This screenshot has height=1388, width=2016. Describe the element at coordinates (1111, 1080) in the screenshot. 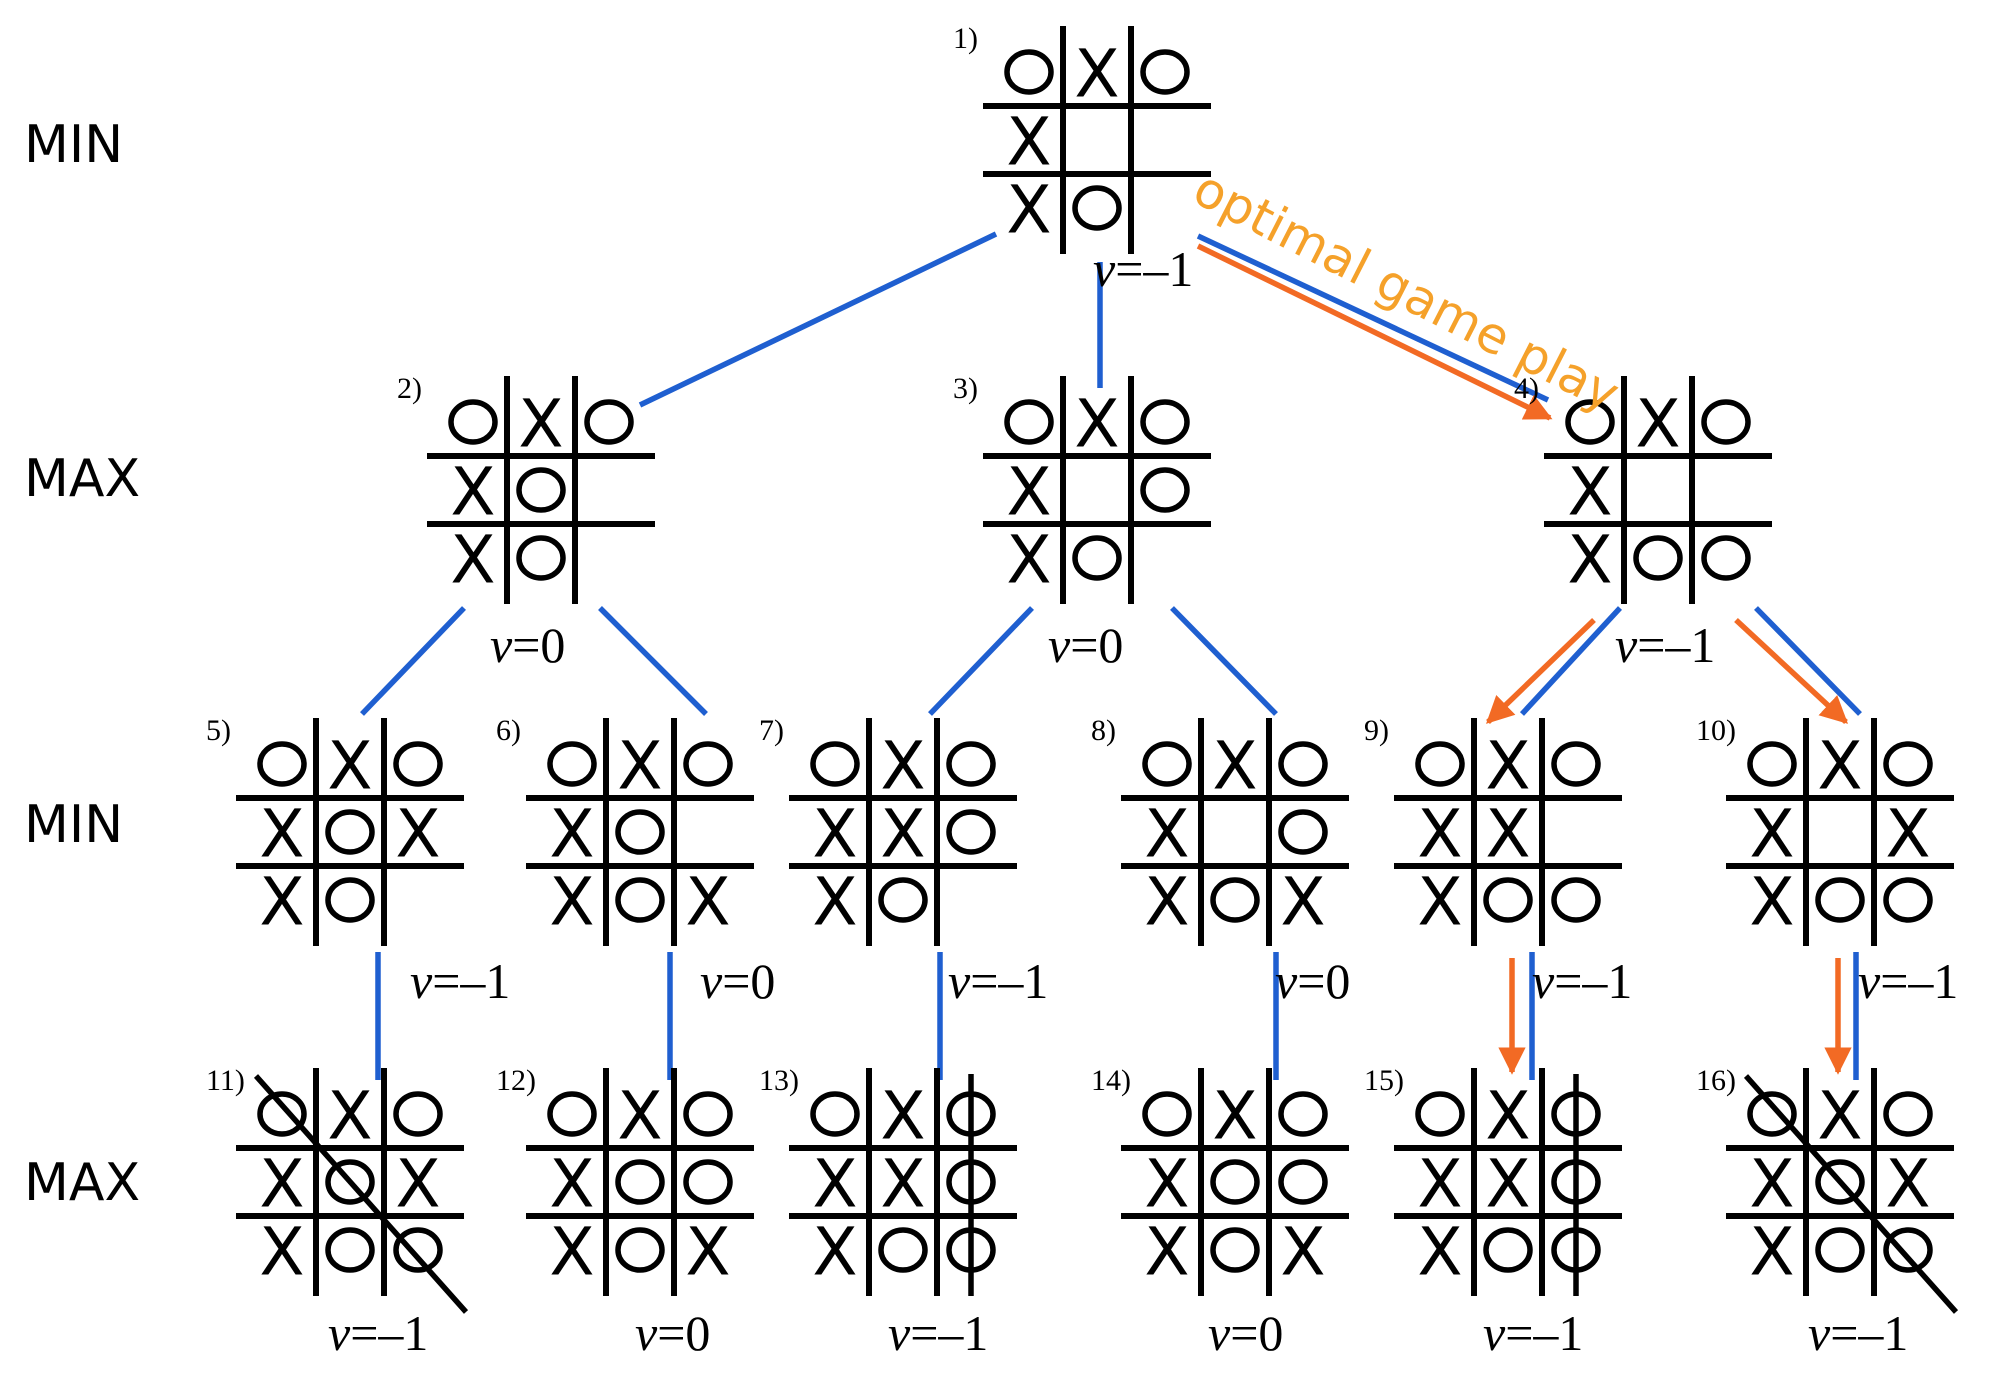

I see `node-number: 14)` at that location.